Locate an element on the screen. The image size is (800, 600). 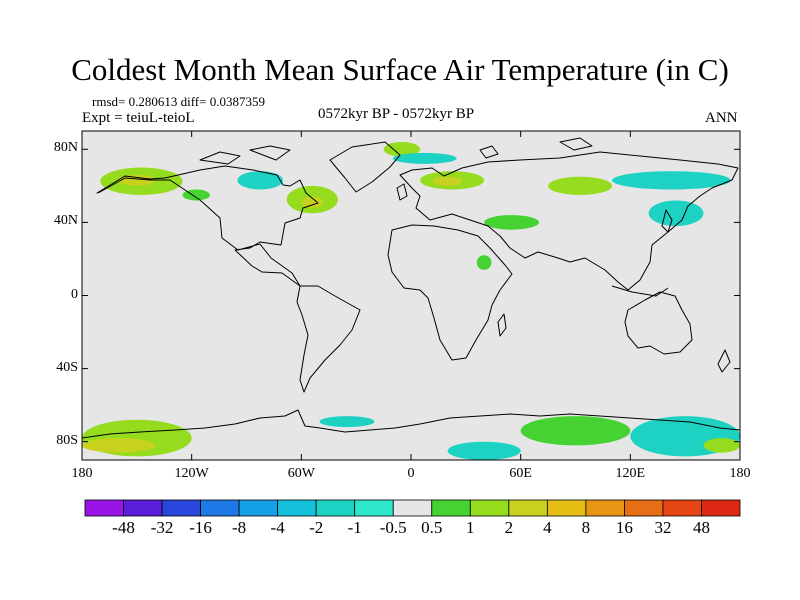
colorbar-label: 4 is located at coordinates (547, 527).